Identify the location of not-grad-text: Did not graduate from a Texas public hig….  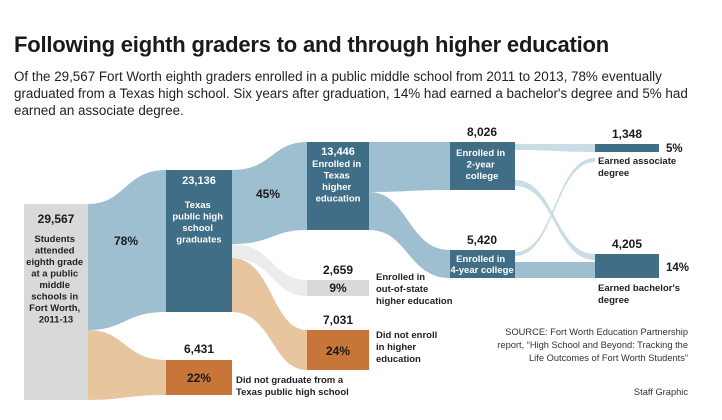
(292, 386).